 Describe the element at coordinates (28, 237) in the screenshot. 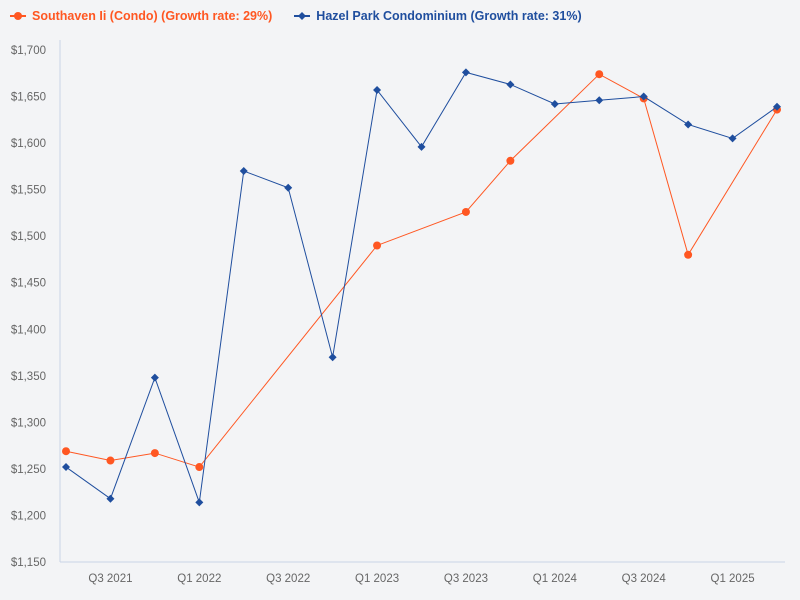

I see `y-tick-label: $1,500` at that location.